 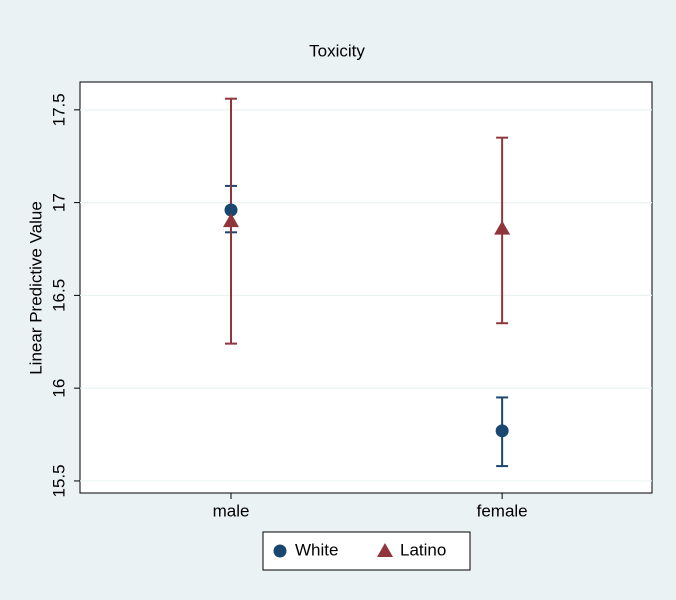 What do you see at coordinates (423, 549) in the screenshot?
I see `legend-label: Latino` at bounding box center [423, 549].